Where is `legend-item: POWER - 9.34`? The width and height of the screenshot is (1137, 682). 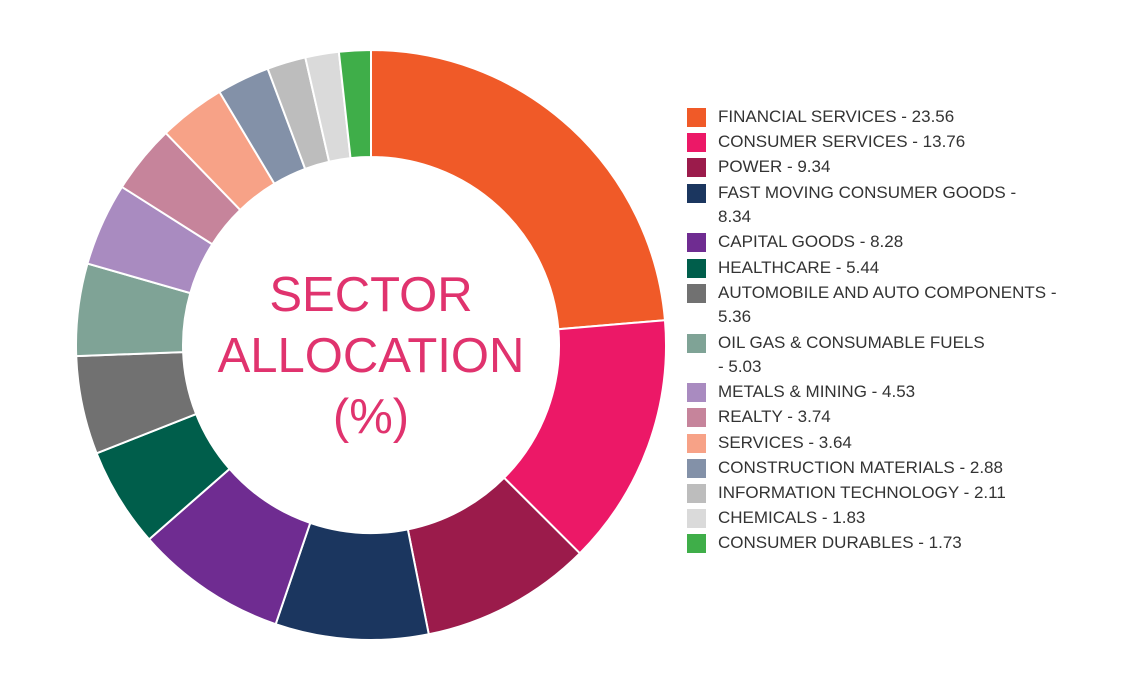 legend-item: POWER - 9.34 is located at coordinates (871, 167).